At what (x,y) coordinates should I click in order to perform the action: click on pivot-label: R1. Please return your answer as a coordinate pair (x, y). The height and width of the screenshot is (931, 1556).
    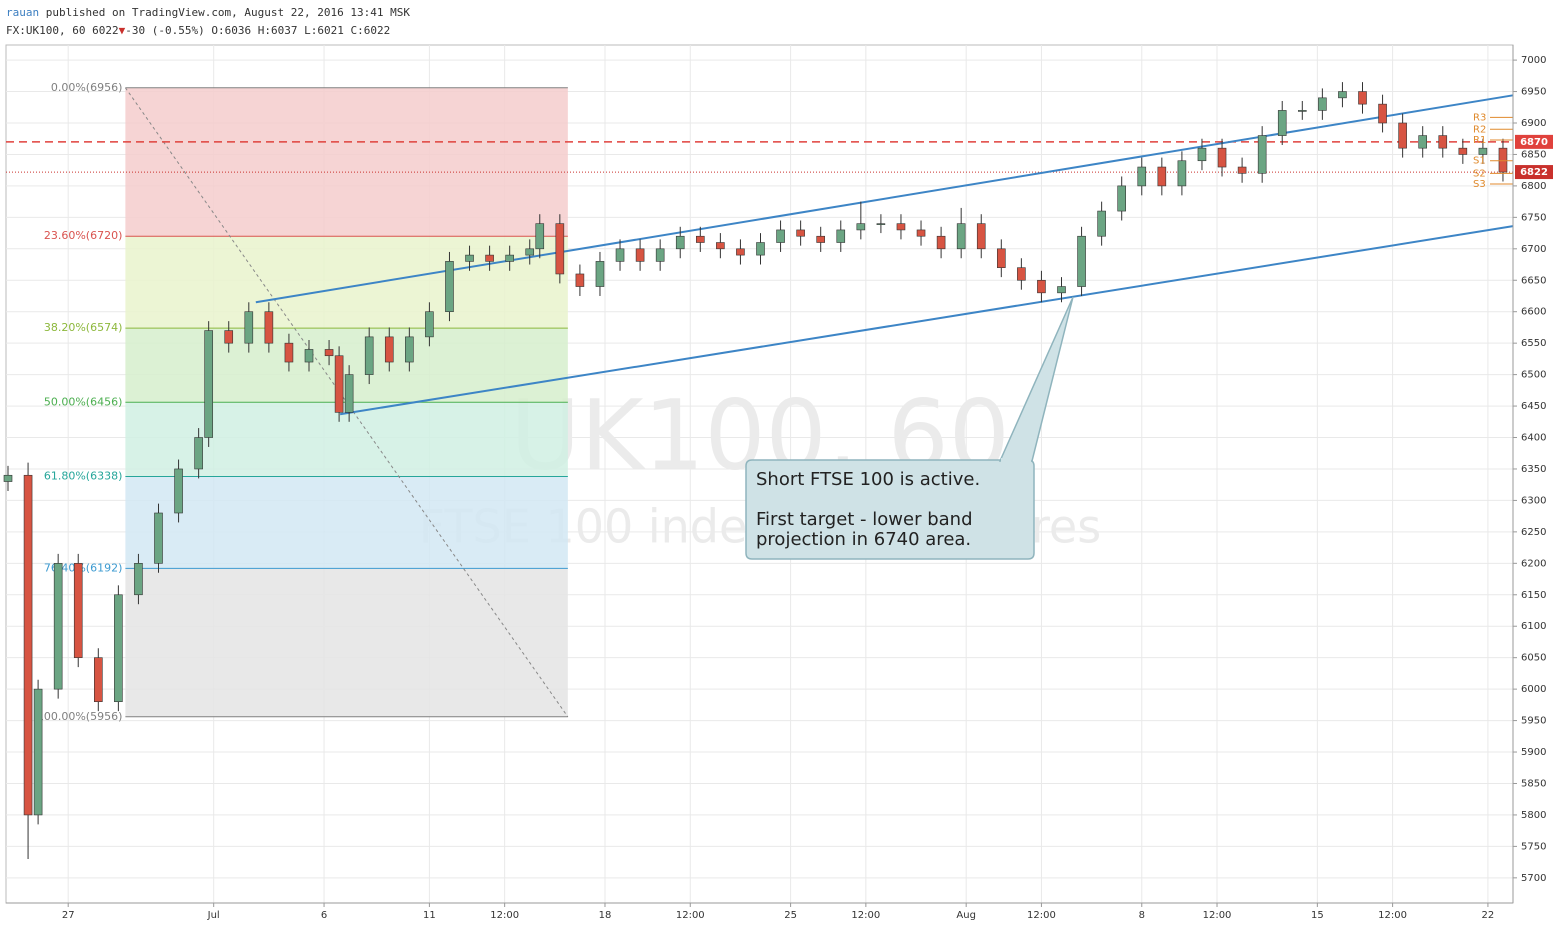
    Looking at the image, I should click on (1479, 140).